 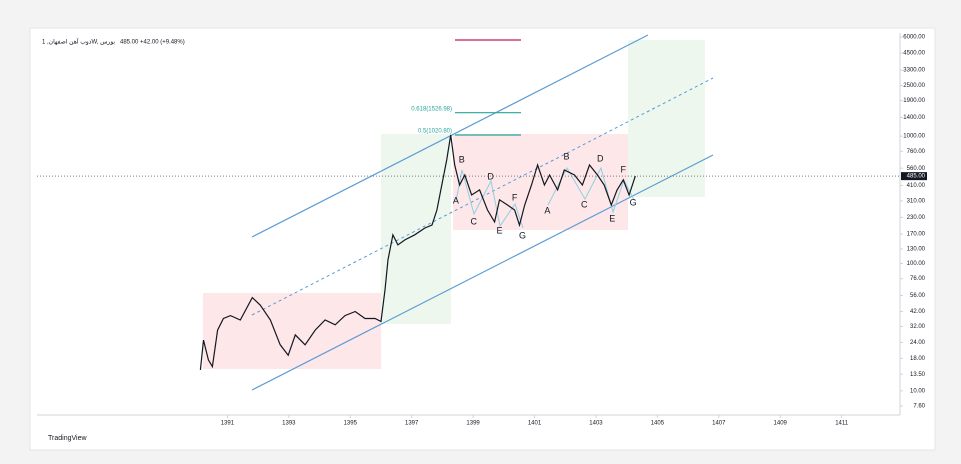 What do you see at coordinates (289, 424) in the screenshot?
I see `x-tick-label: 1393` at bounding box center [289, 424].